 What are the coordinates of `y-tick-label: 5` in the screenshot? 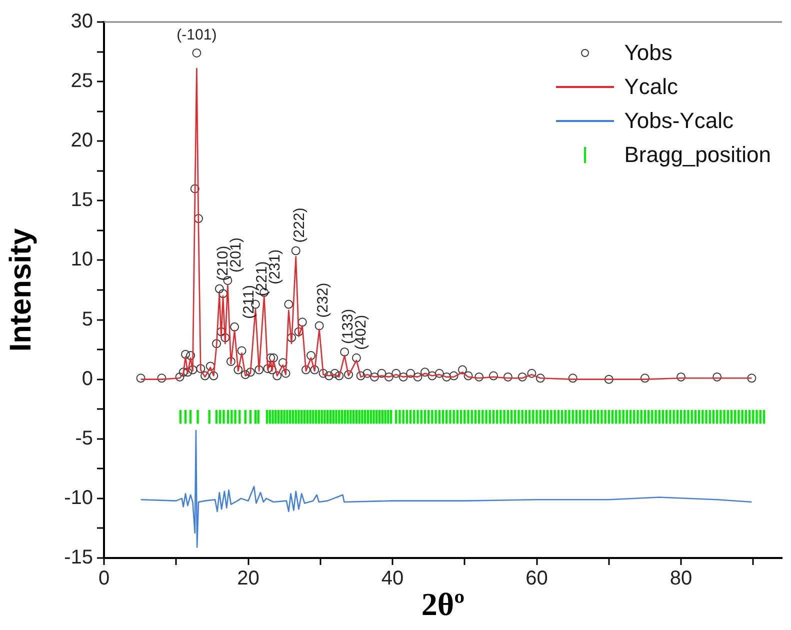 It's located at (87, 319).